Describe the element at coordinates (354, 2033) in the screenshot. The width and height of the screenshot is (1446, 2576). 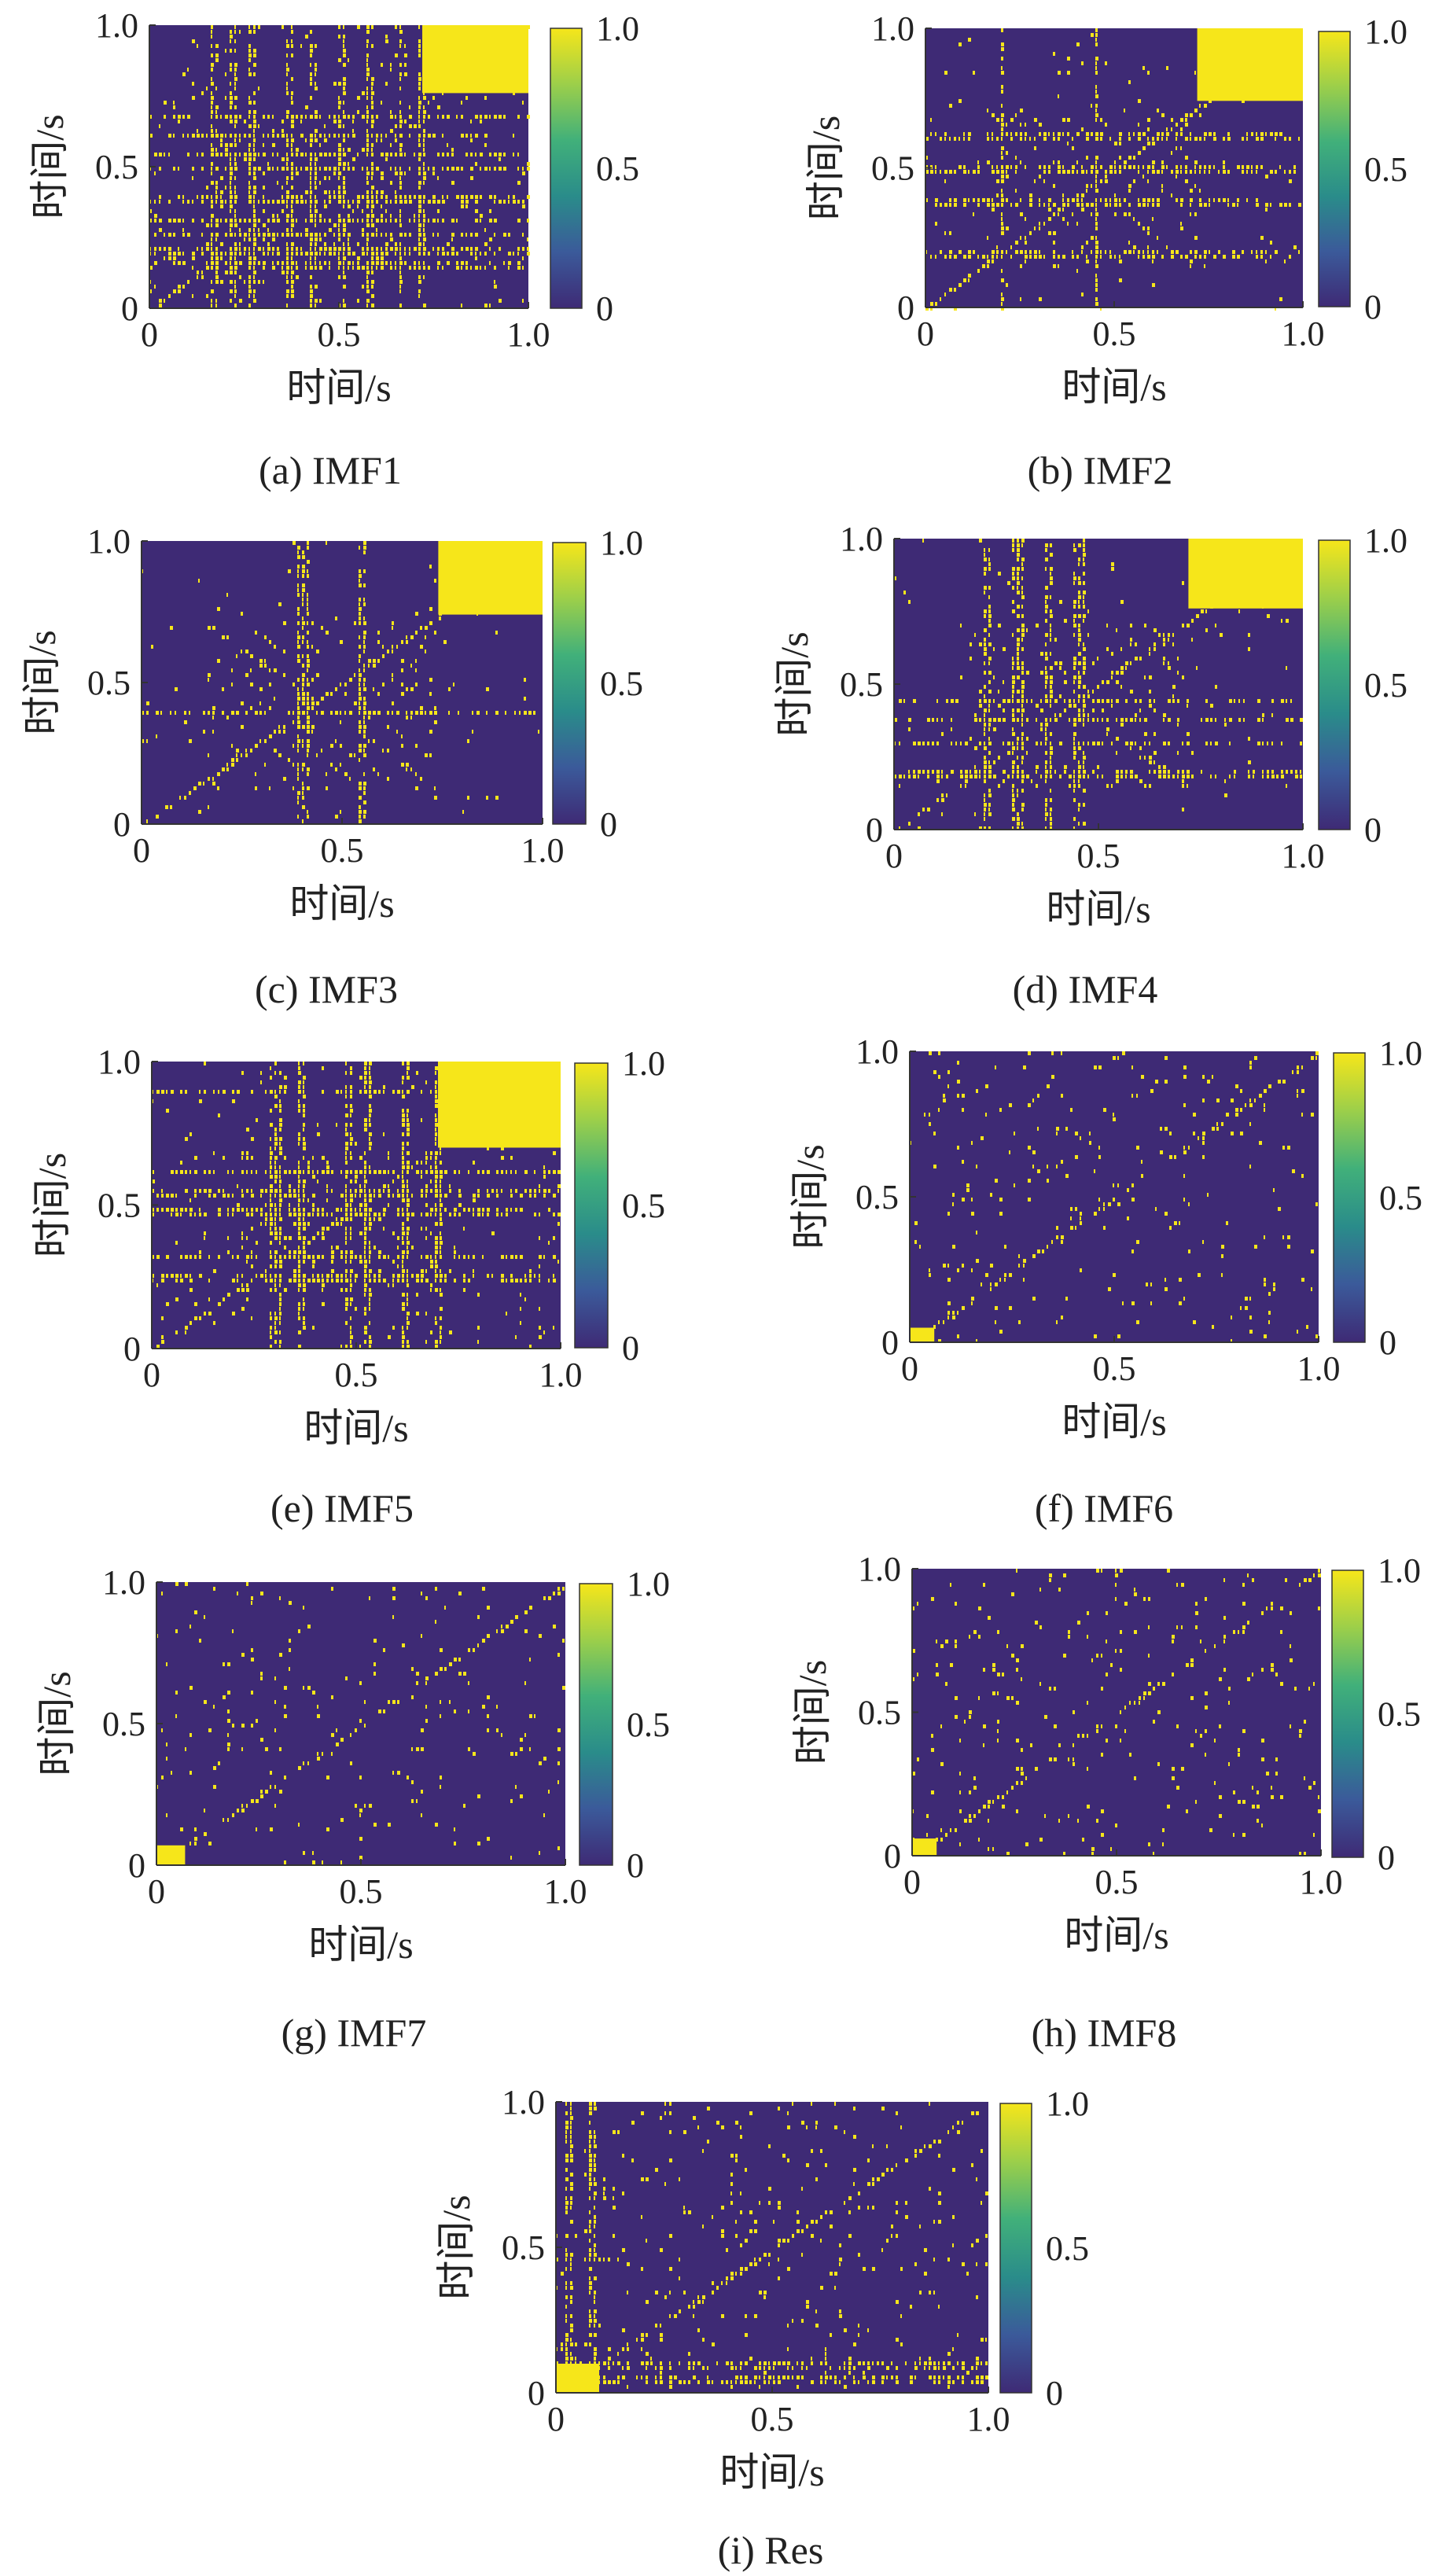
I see `panel-caption: (g) IMF7` at that location.